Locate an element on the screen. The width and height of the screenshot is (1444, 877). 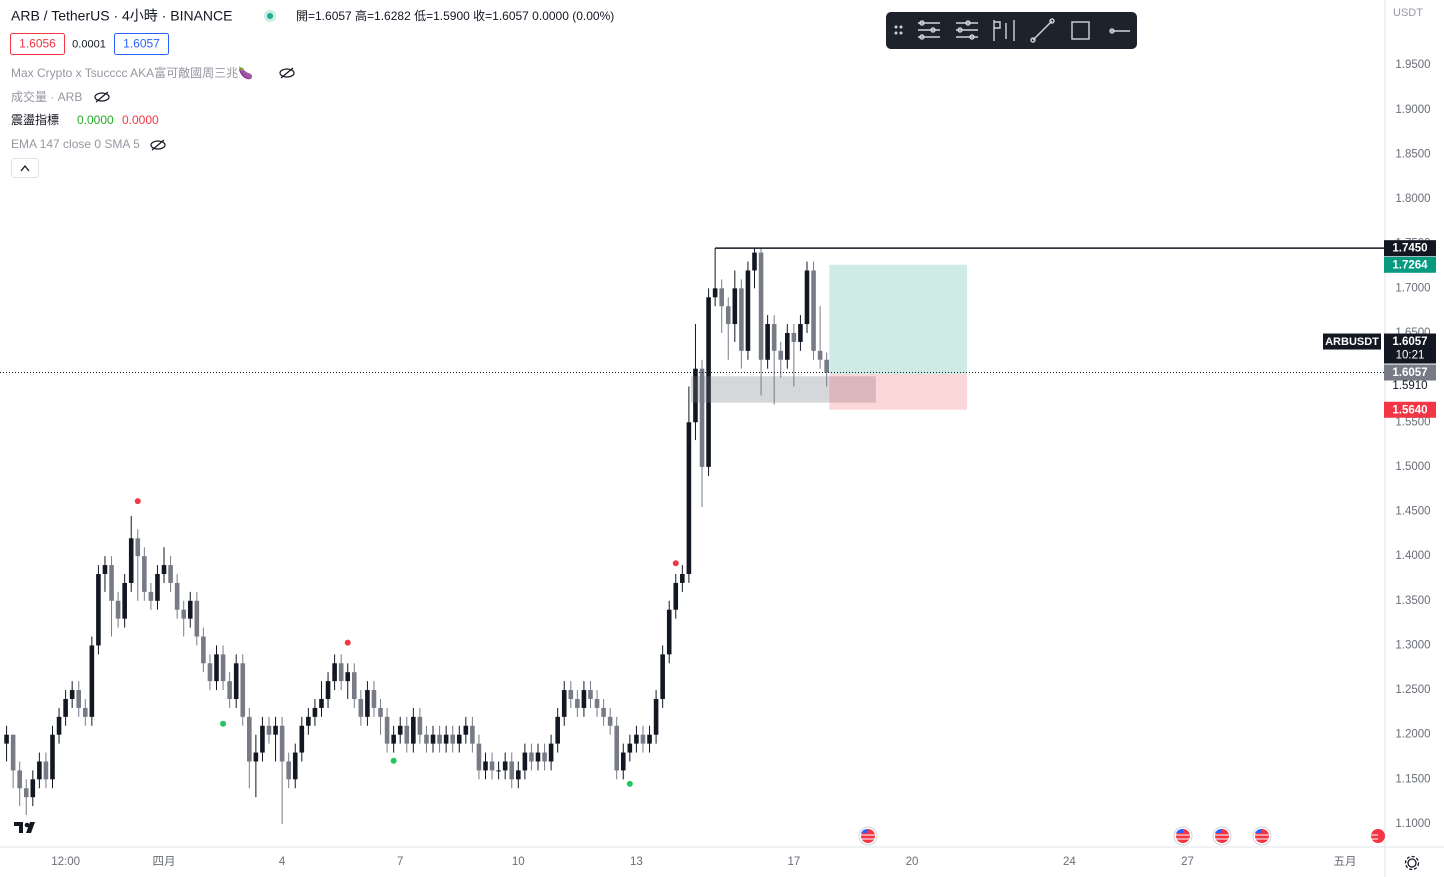
symbol-title: ARB / TetherUS · 4小時 · BINANCE is located at coordinates (121, 16).